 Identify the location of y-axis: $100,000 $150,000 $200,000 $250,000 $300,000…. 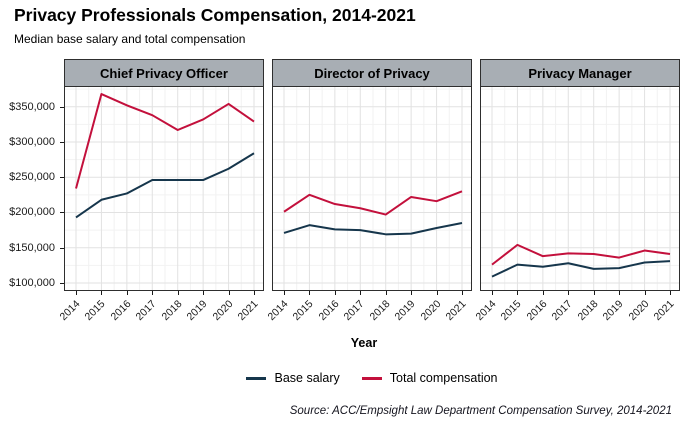
(32, 204).